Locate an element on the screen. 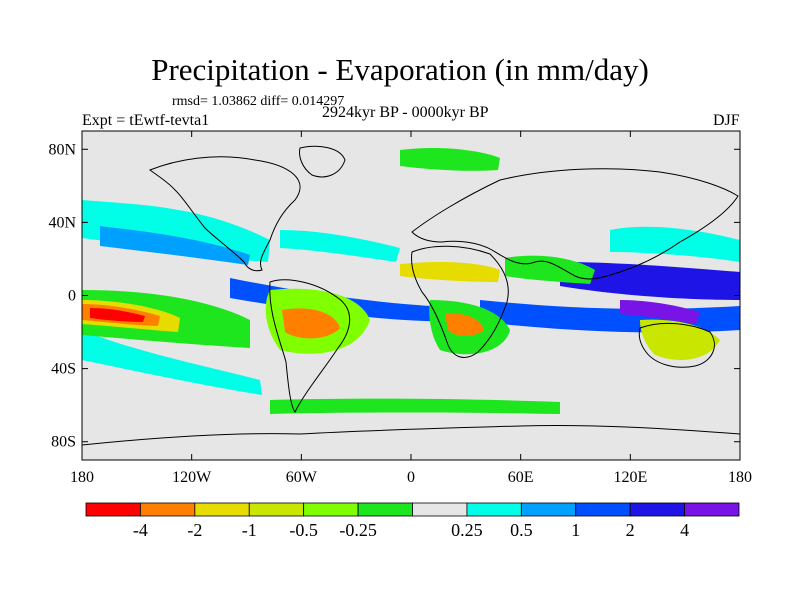  field-sahel-yellow is located at coordinates (450, 272).